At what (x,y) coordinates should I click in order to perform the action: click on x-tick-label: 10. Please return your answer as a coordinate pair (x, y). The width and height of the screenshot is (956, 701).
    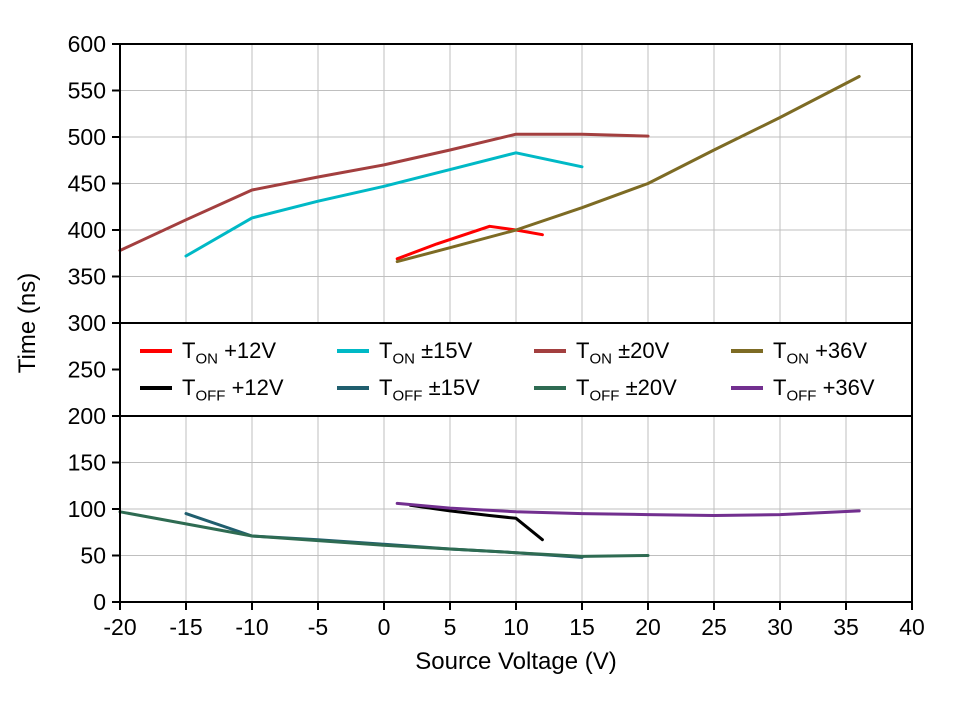
    Looking at the image, I should click on (516, 627).